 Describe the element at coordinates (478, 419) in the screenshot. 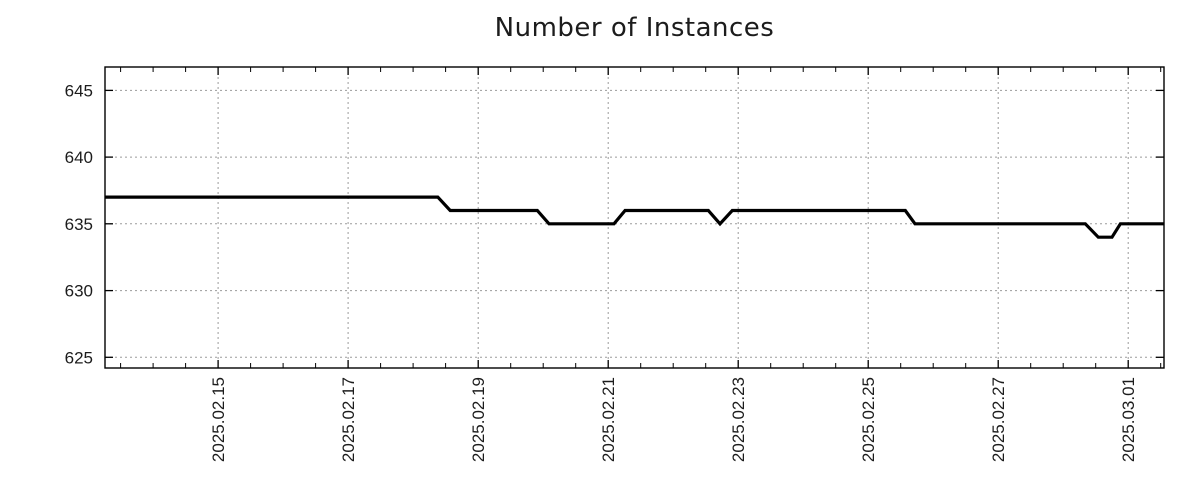

I see `x-tick-label: 2025.02.19` at that location.